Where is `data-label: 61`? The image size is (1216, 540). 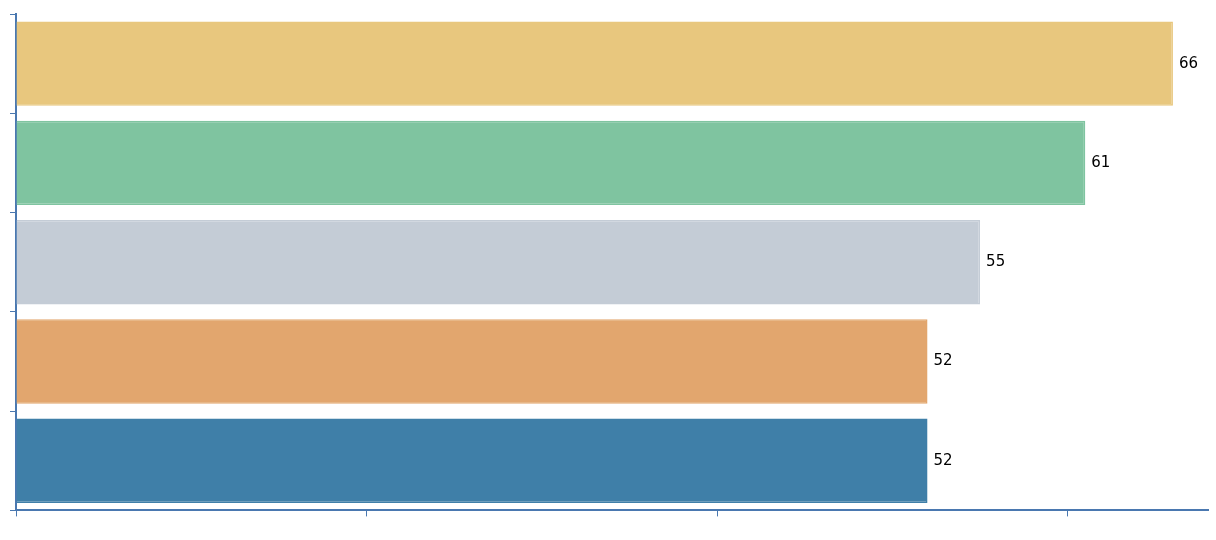
data-label: 61 is located at coordinates (1101, 161).